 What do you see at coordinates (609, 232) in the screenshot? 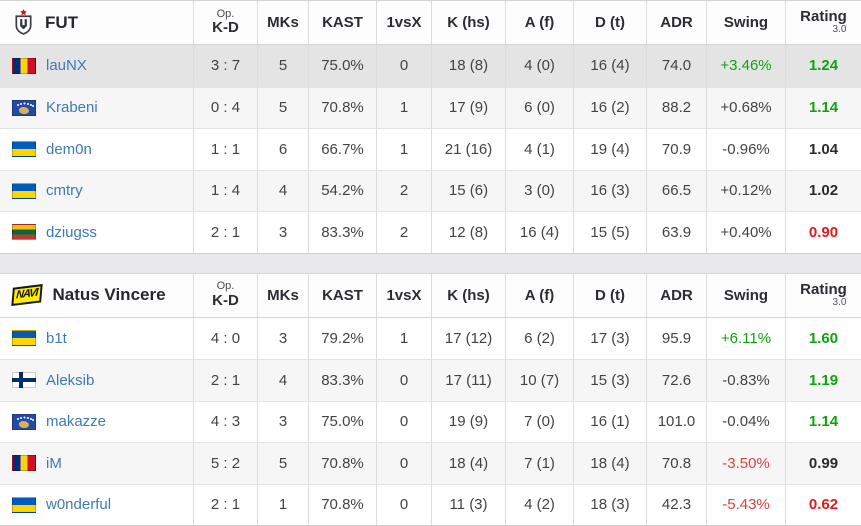
I see `stat-dt: 15 (5)` at bounding box center [609, 232].